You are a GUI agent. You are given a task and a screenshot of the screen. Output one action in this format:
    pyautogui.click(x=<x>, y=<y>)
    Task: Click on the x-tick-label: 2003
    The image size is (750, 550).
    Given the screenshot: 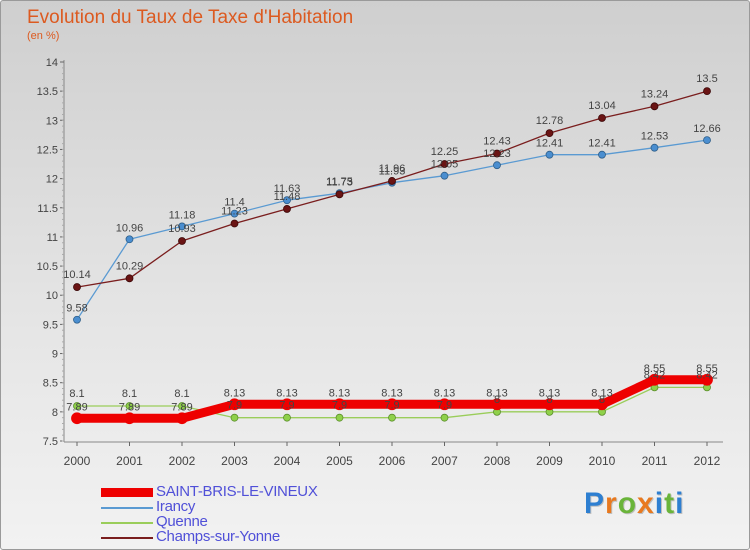 What is the action you would take?
    pyautogui.click(x=234, y=461)
    